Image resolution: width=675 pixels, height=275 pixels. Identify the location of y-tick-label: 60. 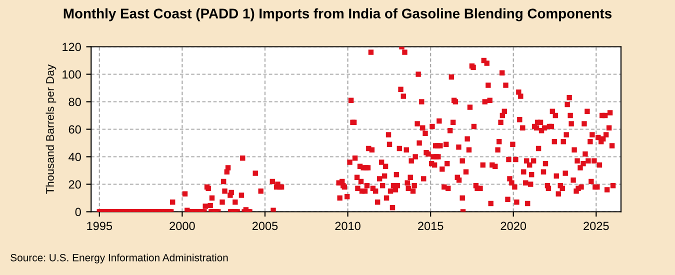
(74, 129).